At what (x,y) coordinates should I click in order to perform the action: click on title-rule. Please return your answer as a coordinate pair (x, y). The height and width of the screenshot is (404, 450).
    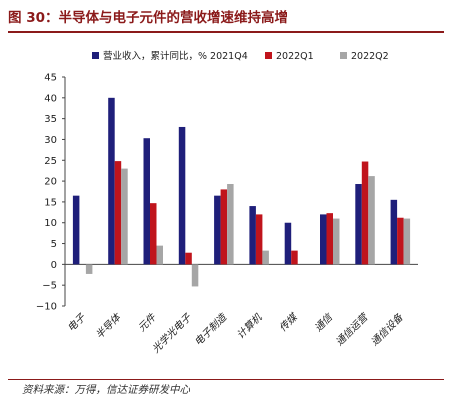
    Looking at the image, I should click on (226, 32).